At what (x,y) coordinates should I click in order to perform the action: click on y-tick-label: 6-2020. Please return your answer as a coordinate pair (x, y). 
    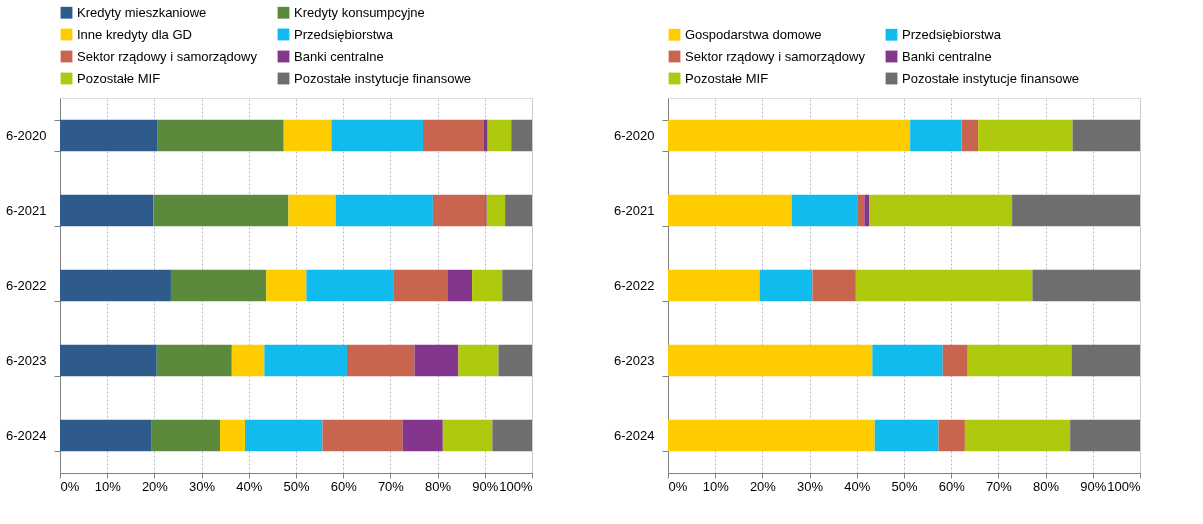
    Looking at the image, I should click on (26, 135).